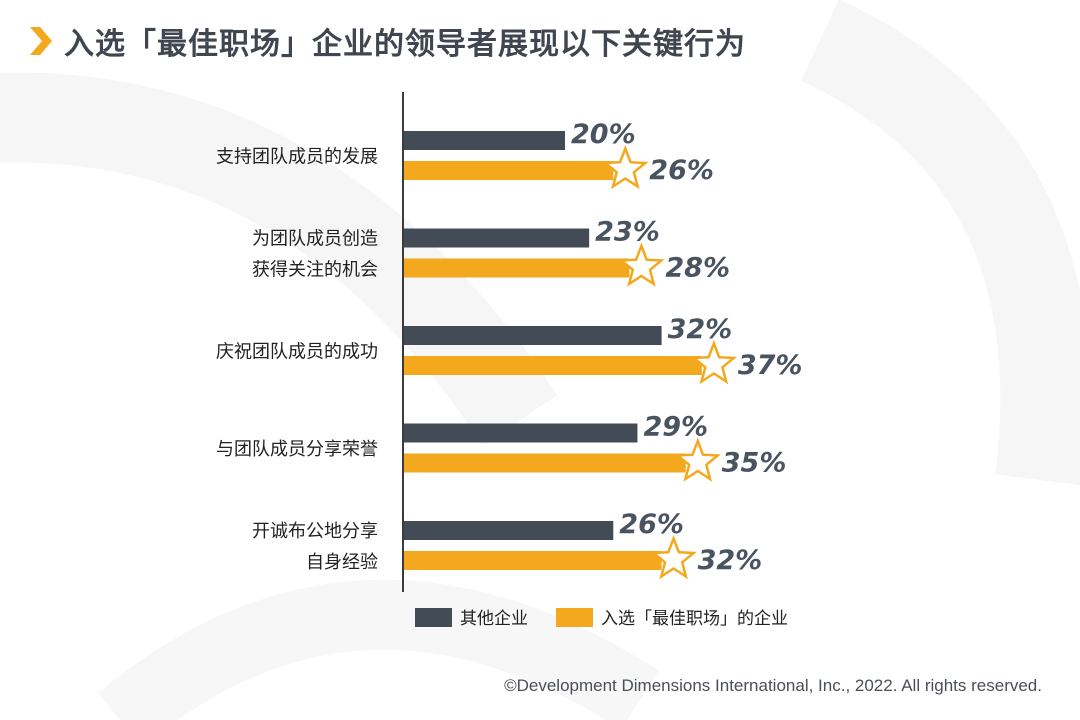 The height and width of the screenshot is (720, 1080). I want to click on data-label: 28%, so click(697, 268).